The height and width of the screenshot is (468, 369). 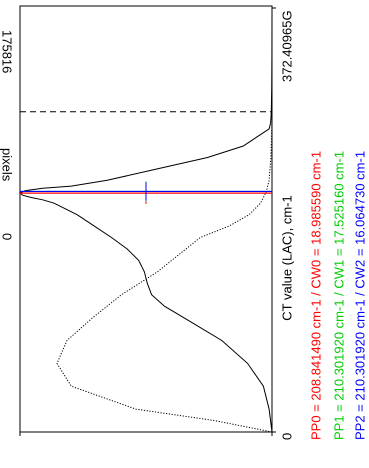 What do you see at coordinates (286, 436) in the screenshot?
I see `x-tick-zero: 0` at bounding box center [286, 436].